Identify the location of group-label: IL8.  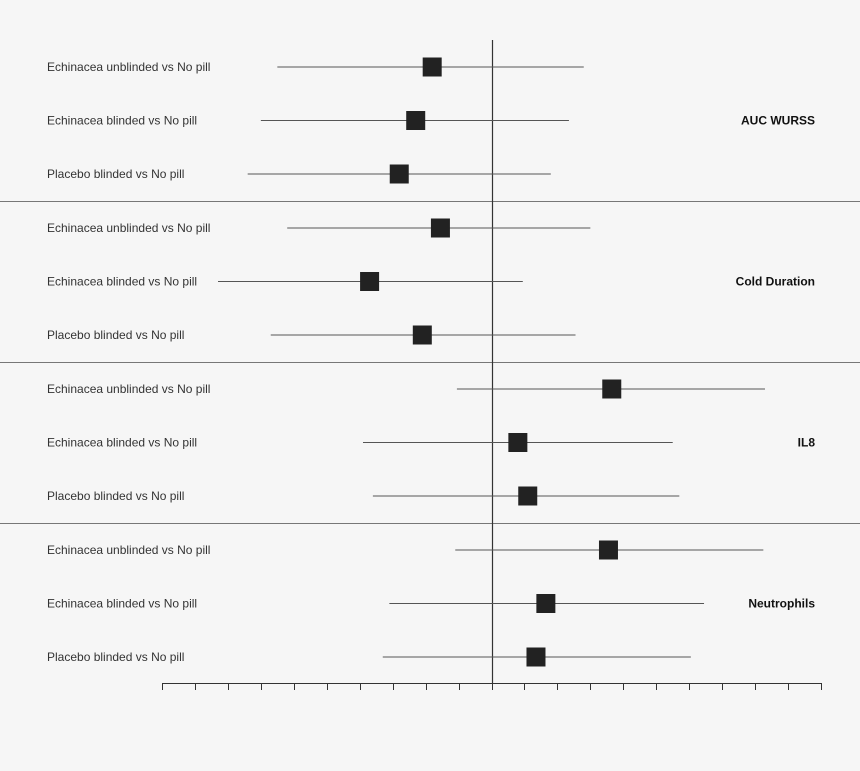
(807, 443).